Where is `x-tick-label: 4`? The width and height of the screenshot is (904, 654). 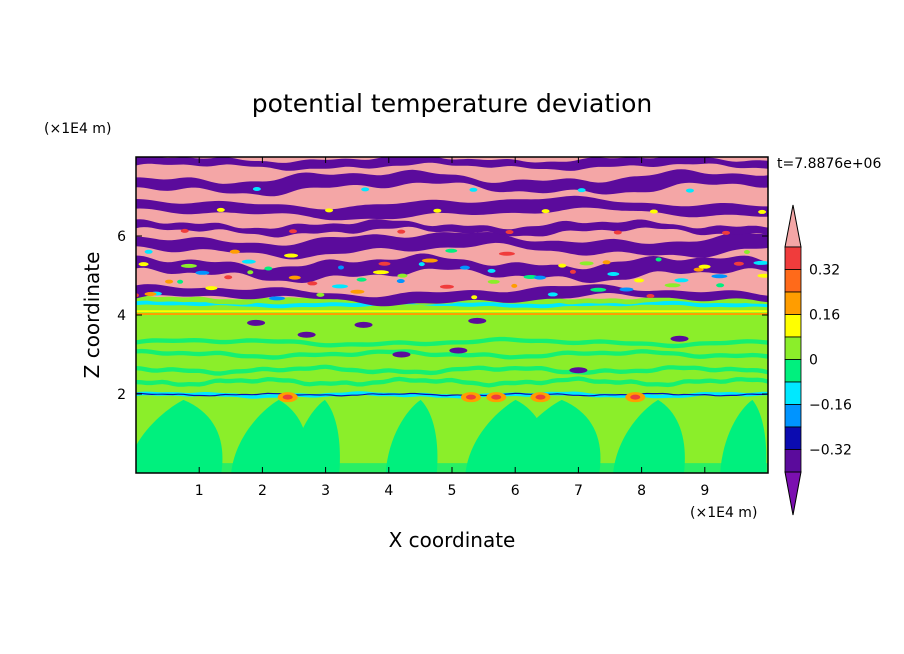 x-tick-label: 4 is located at coordinates (388, 491).